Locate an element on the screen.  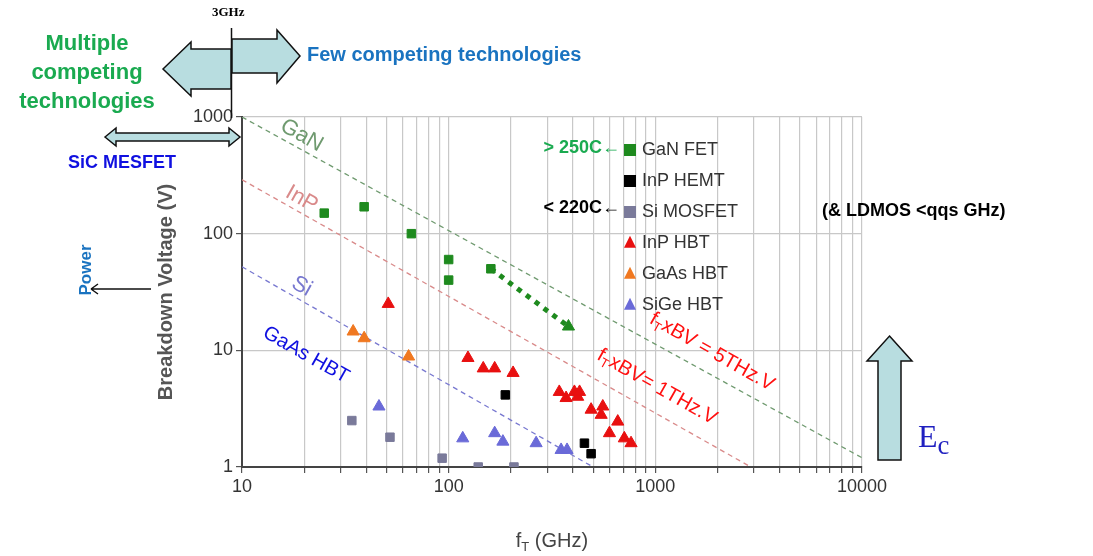
x-tick-label: 10 is located at coordinates (242, 485).